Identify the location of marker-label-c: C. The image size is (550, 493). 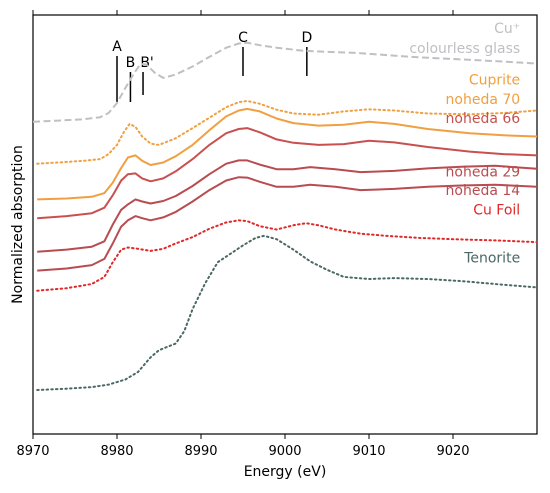
(243, 38).